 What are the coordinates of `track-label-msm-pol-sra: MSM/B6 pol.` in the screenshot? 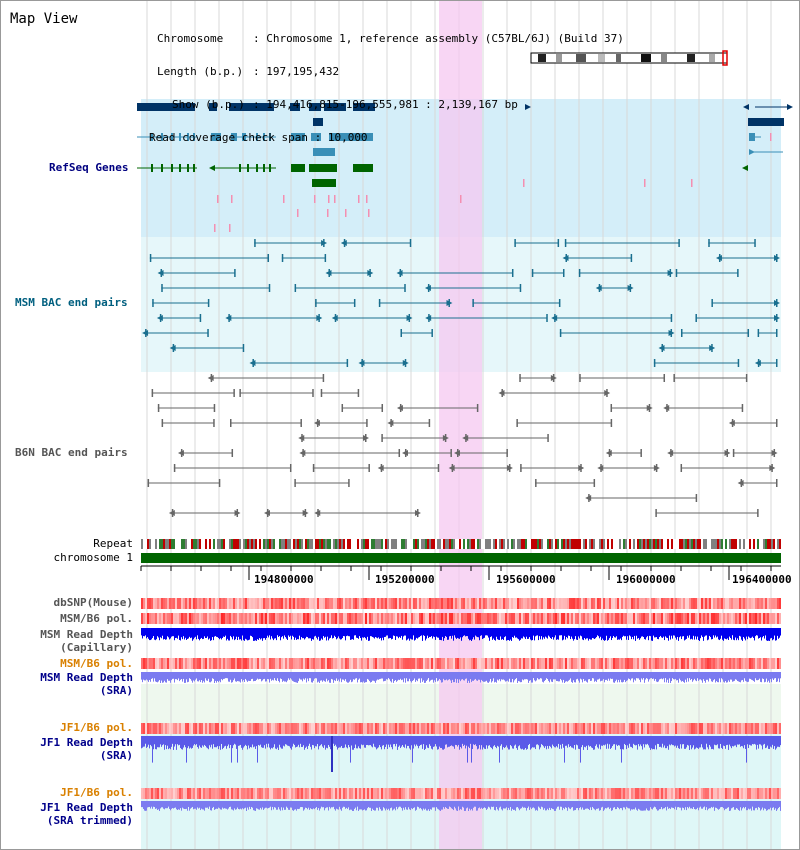 It's located at (96, 663).